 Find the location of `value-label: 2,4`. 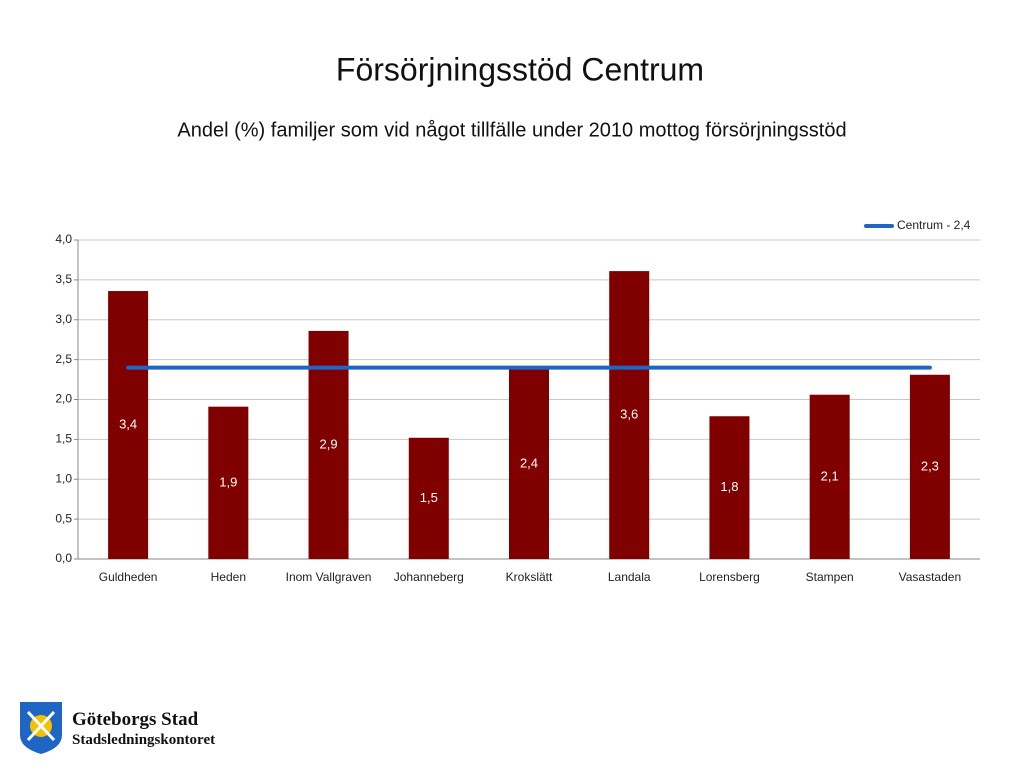

value-label: 2,4 is located at coordinates (529, 463).